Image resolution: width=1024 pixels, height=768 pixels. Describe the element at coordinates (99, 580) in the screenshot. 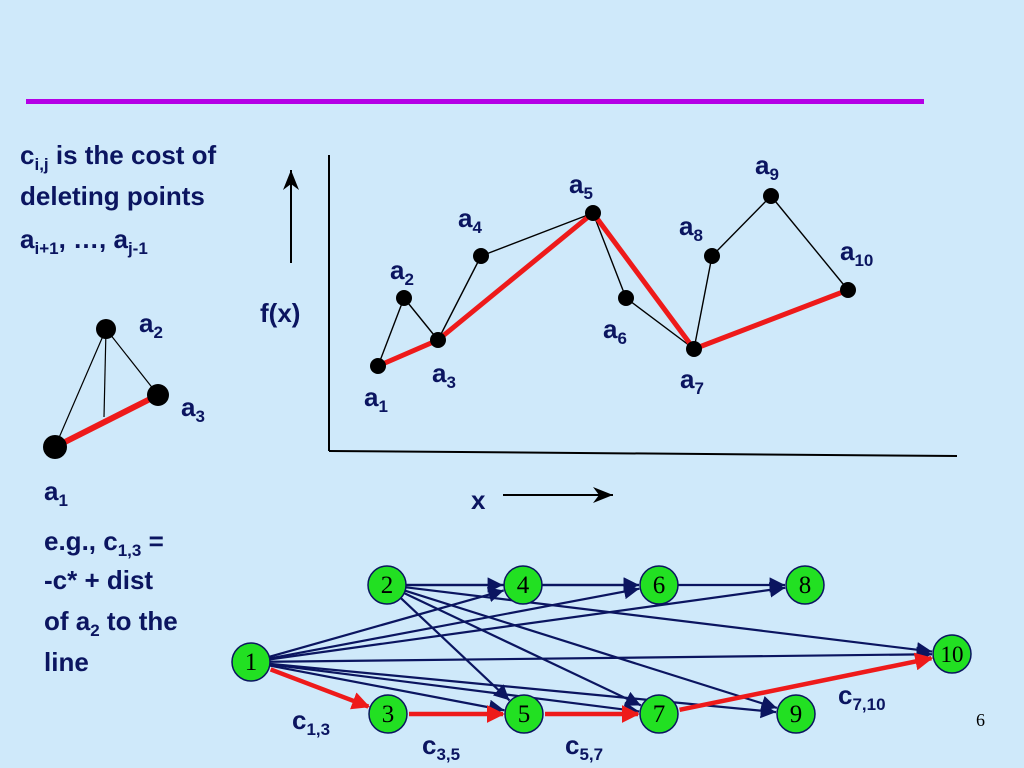

I see `example-line-2: -c* + dist` at that location.